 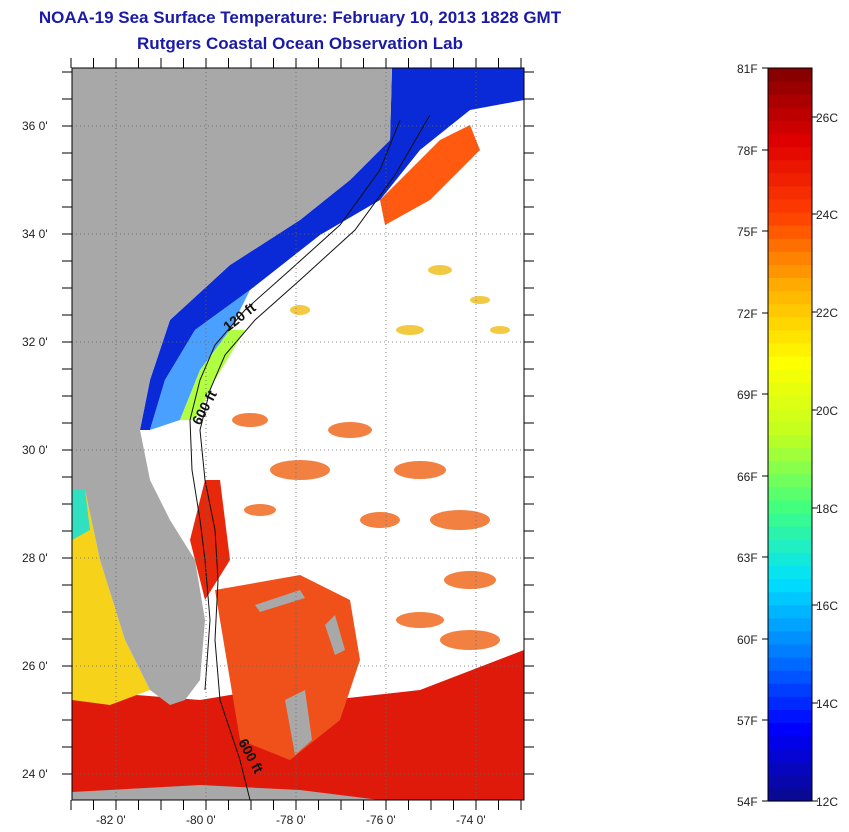 I want to click on colorbar-f-label: 54F, so click(x=747, y=802).